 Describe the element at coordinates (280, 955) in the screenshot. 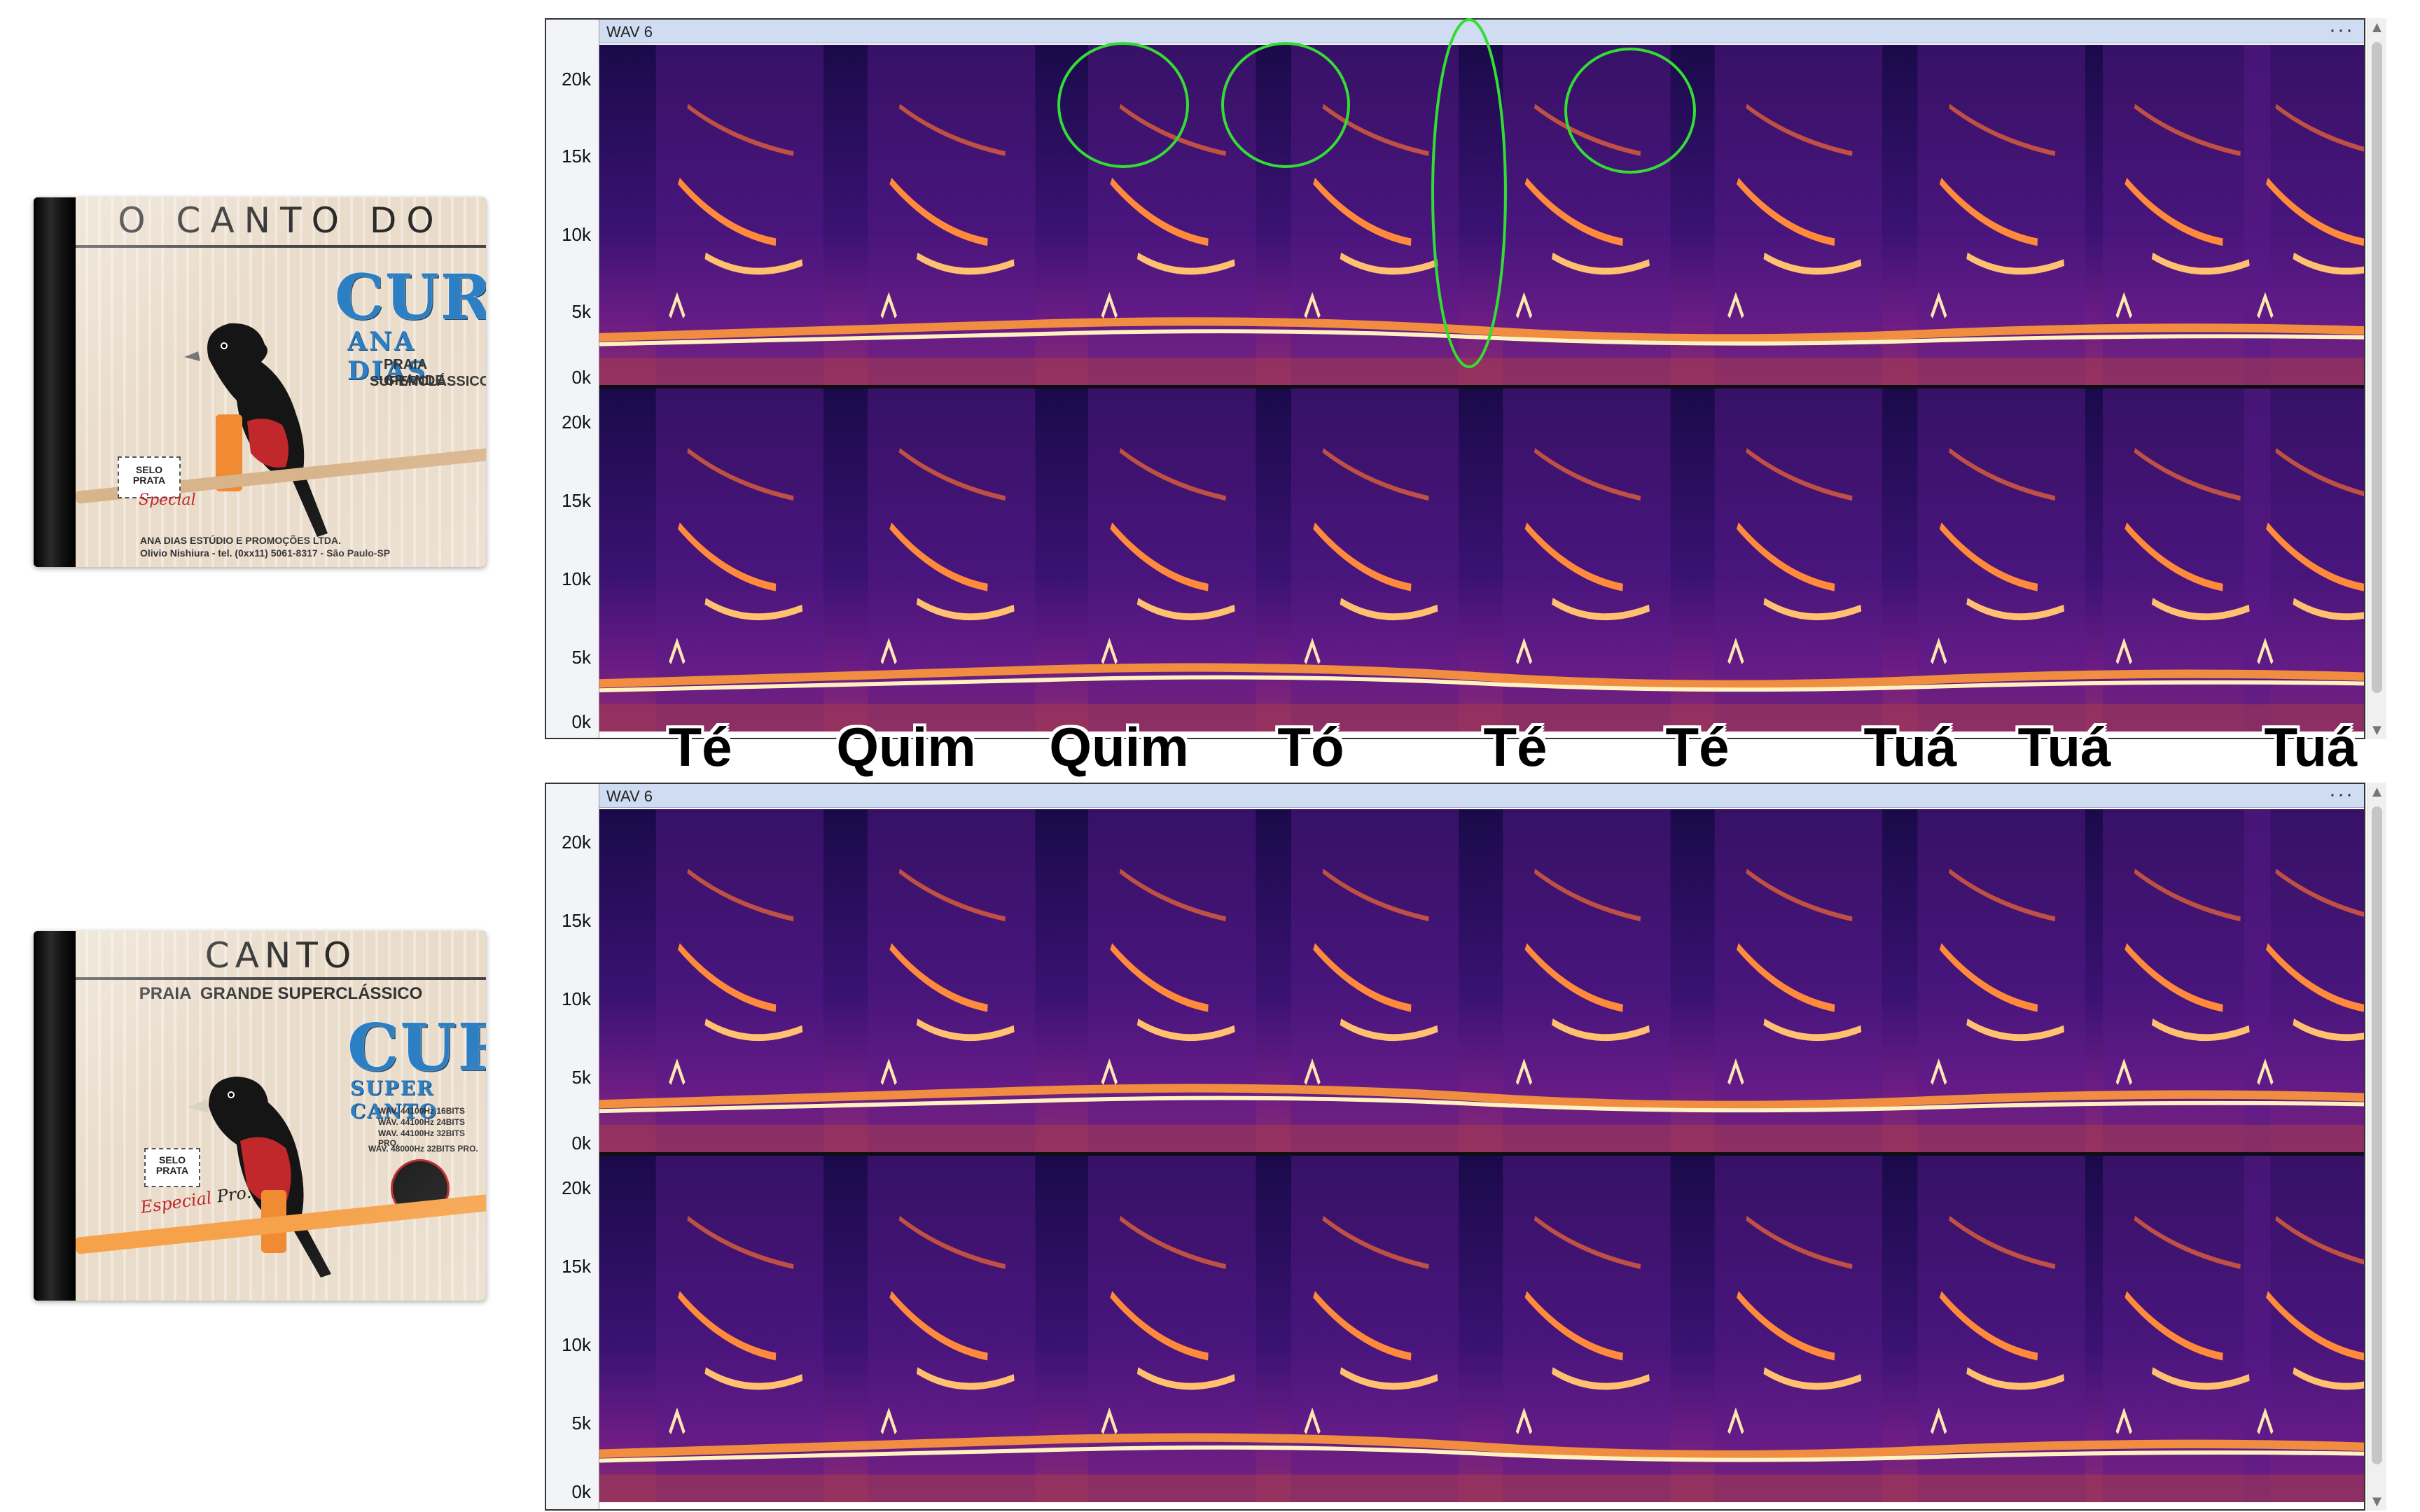

I see `cd-title: CANTO` at that location.